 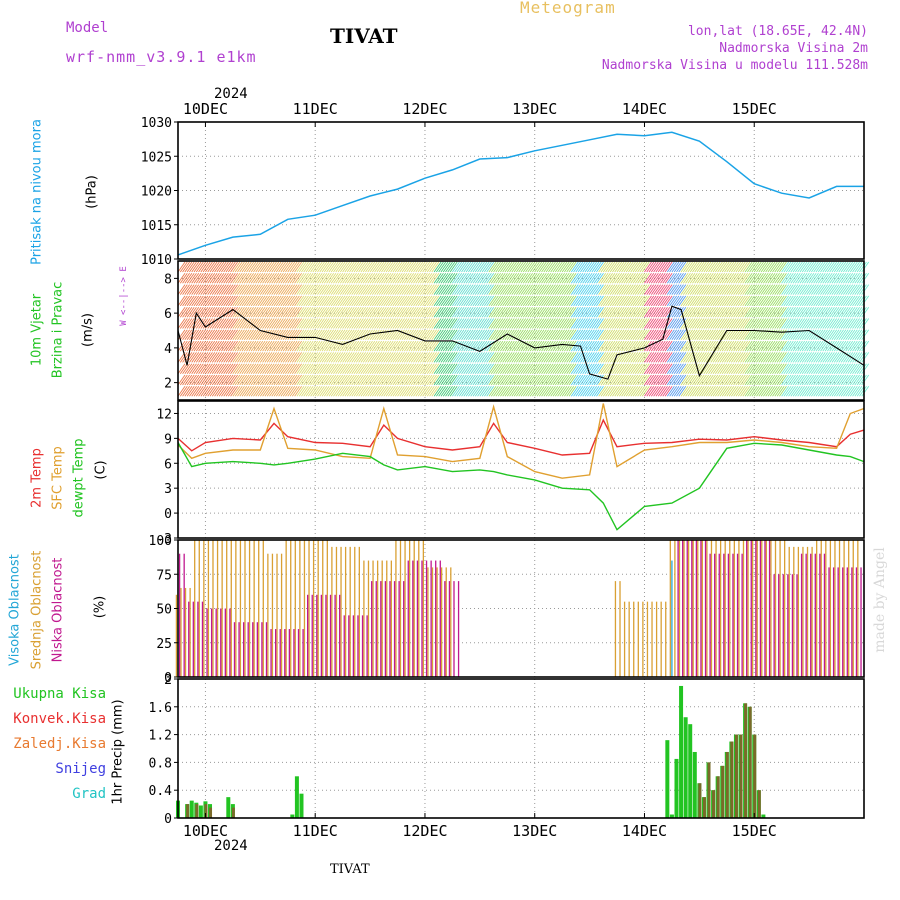 I want to click on conv-precip-bar, so click(x=714, y=804).